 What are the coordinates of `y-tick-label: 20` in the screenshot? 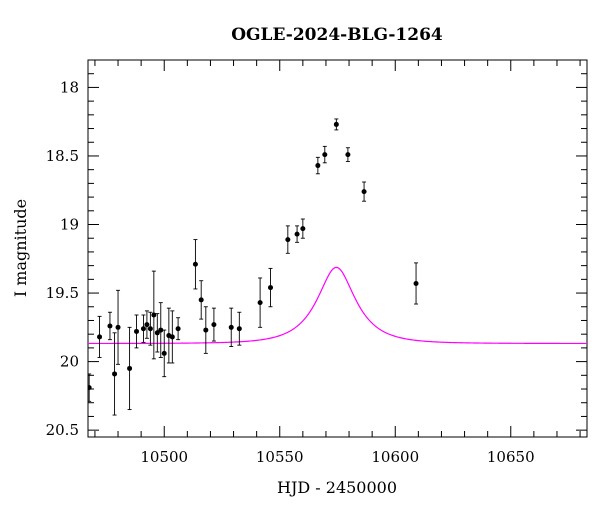 It's located at (69, 362).